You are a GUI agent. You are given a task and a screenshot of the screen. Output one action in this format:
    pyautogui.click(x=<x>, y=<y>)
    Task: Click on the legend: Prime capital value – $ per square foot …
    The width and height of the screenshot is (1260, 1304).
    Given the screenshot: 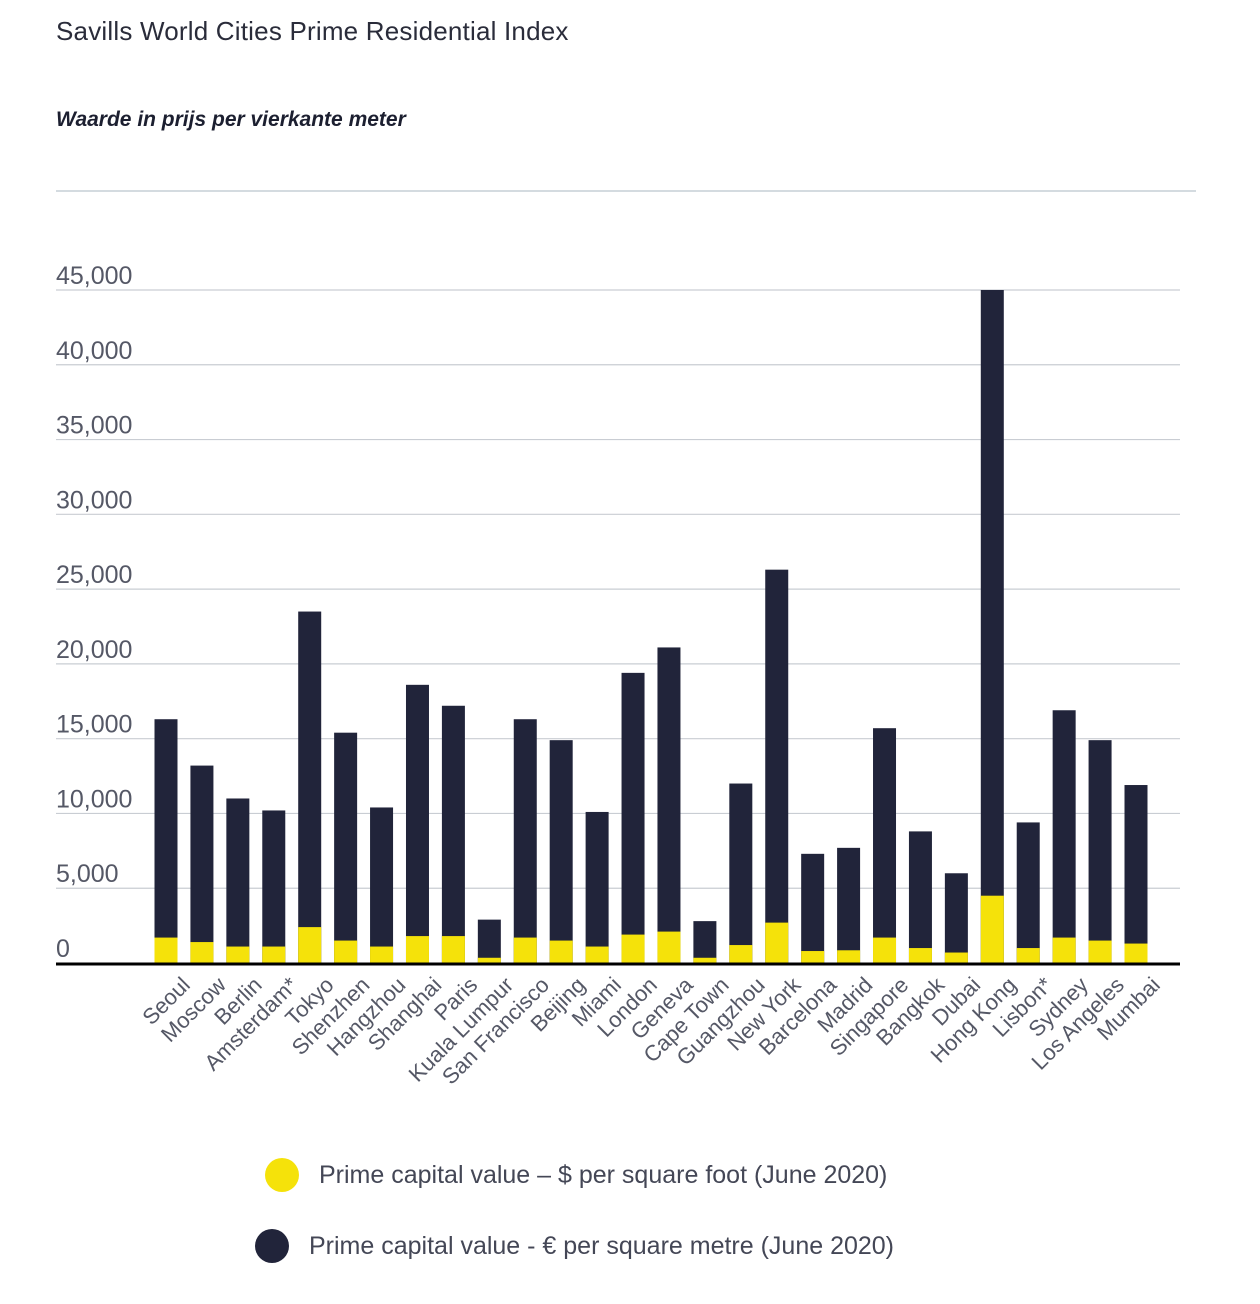 What is the action you would take?
    pyautogui.click(x=630, y=1215)
    